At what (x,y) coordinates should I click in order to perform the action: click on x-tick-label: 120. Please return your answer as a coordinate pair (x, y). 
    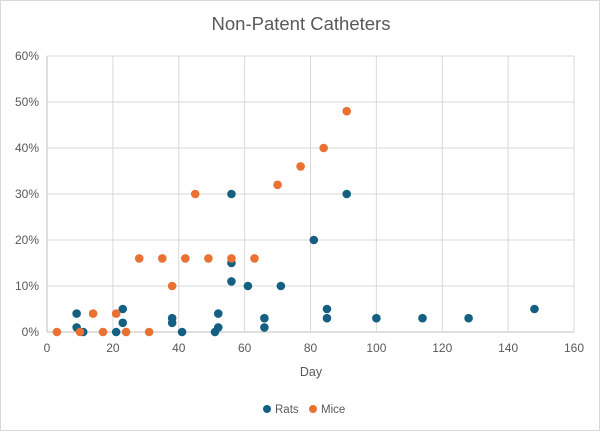
    Looking at the image, I should click on (442, 348).